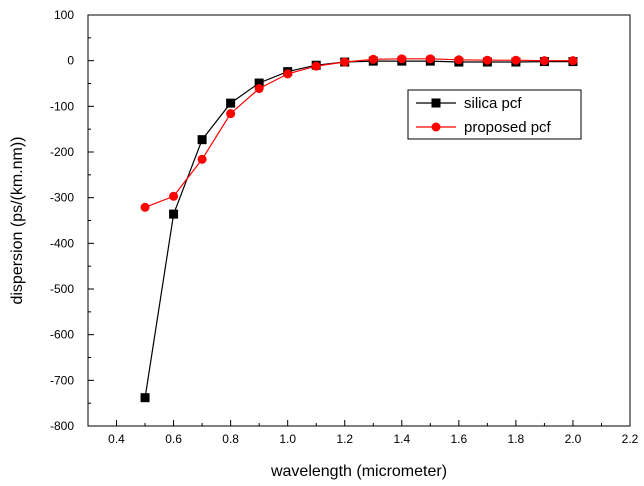  What do you see at coordinates (64, 15) in the screenshot?
I see `y-tick-label: 100` at bounding box center [64, 15].